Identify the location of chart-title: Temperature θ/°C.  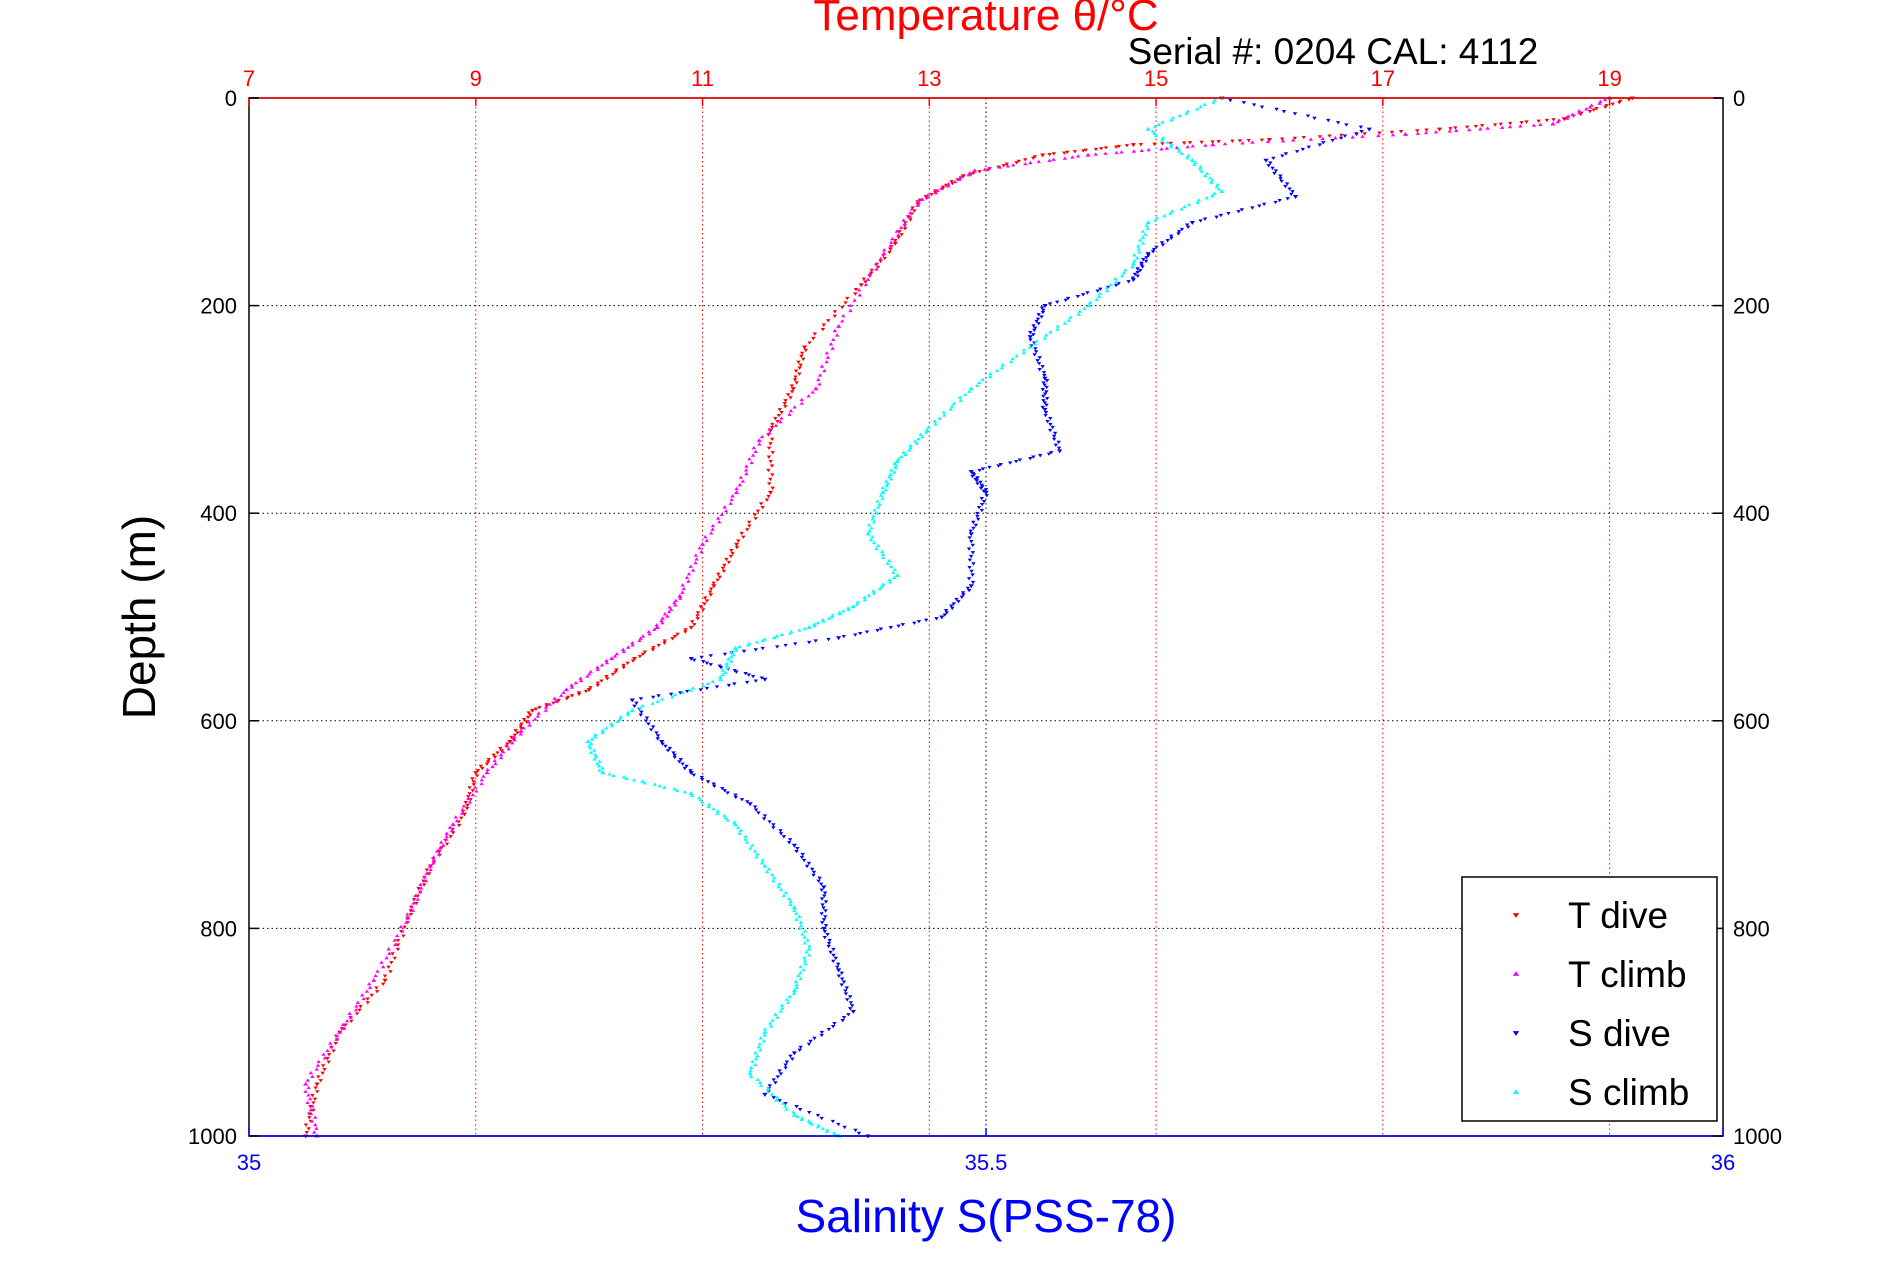
(985, 20).